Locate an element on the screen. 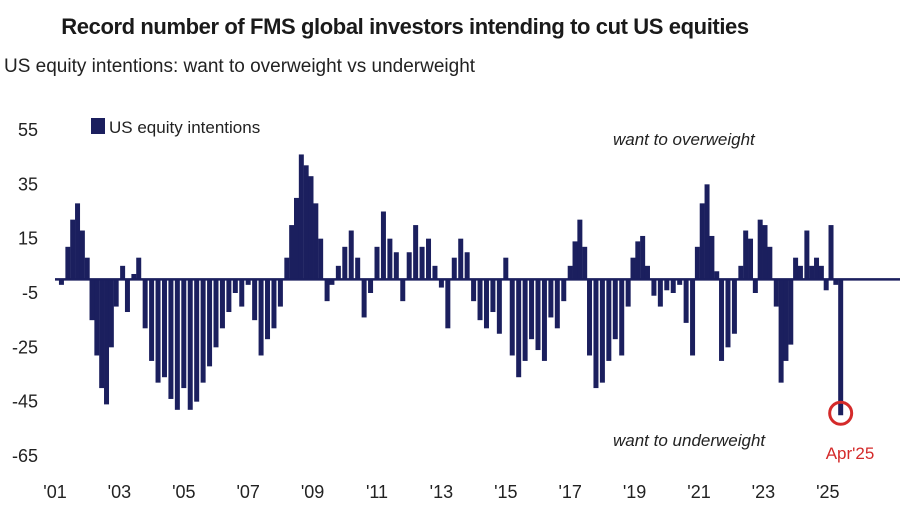 This screenshot has width=900, height=510. y-tick-label: 15 is located at coordinates (28, 239).